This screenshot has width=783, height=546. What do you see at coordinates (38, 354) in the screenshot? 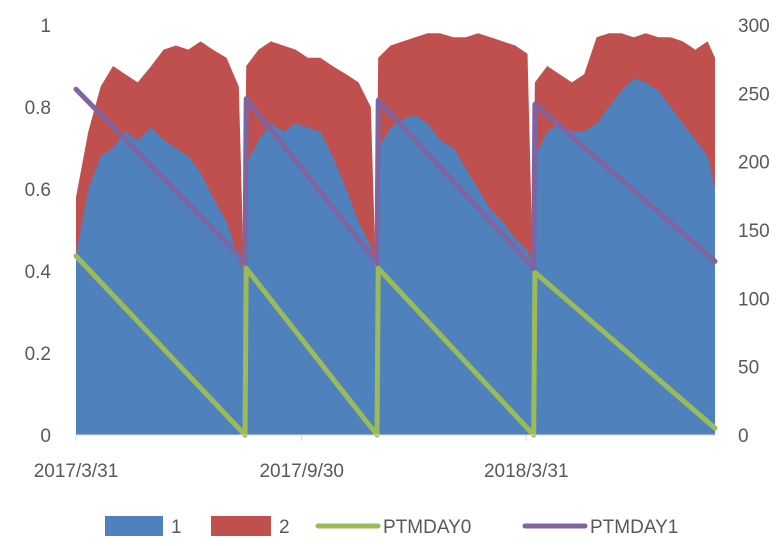
I see `y-left-tick-label: 0.2` at bounding box center [38, 354].